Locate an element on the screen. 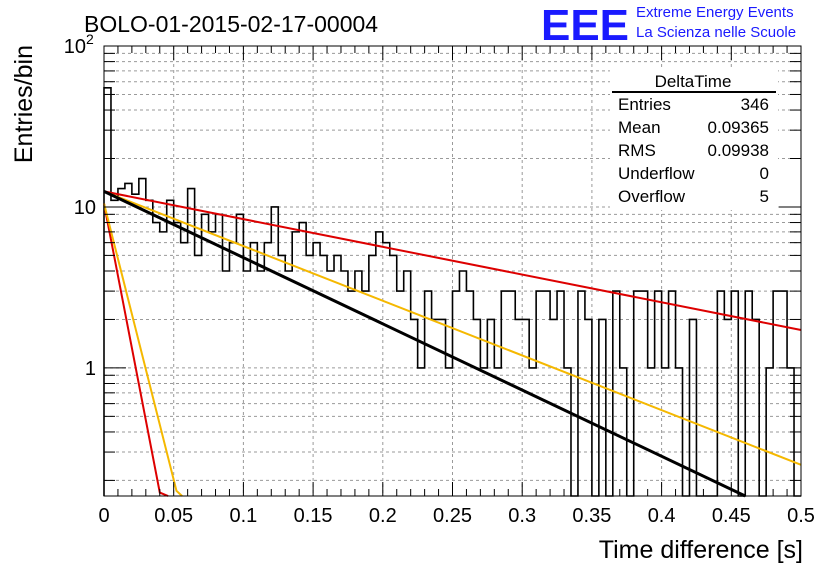 The height and width of the screenshot is (572, 836). x-tick-labels: 0 0.05 0.1 0.15 0.2 0.25 0.3 0.35 0.4 0.45 0.5 is located at coordinates (456, 516).